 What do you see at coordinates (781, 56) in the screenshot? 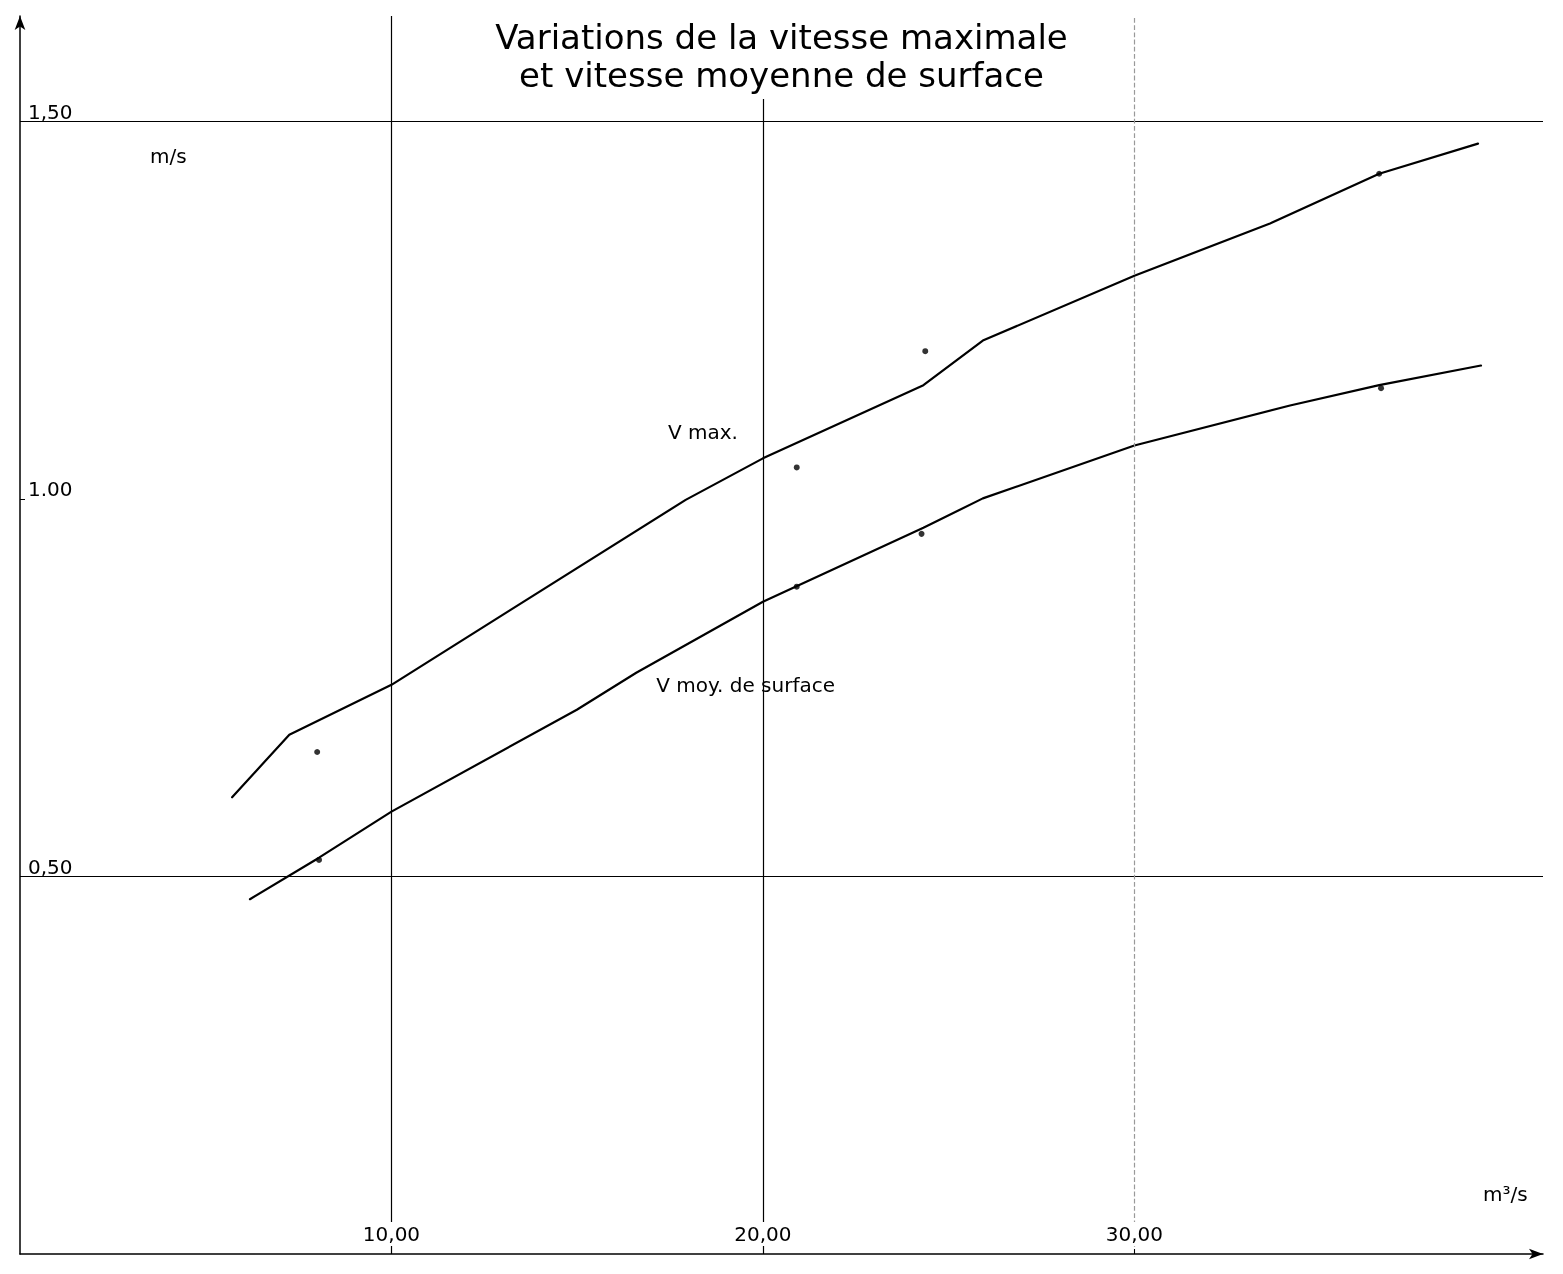
I see `text: Variations de la vitesse maximale et vitesse moyenne de surface` at bounding box center [781, 56].